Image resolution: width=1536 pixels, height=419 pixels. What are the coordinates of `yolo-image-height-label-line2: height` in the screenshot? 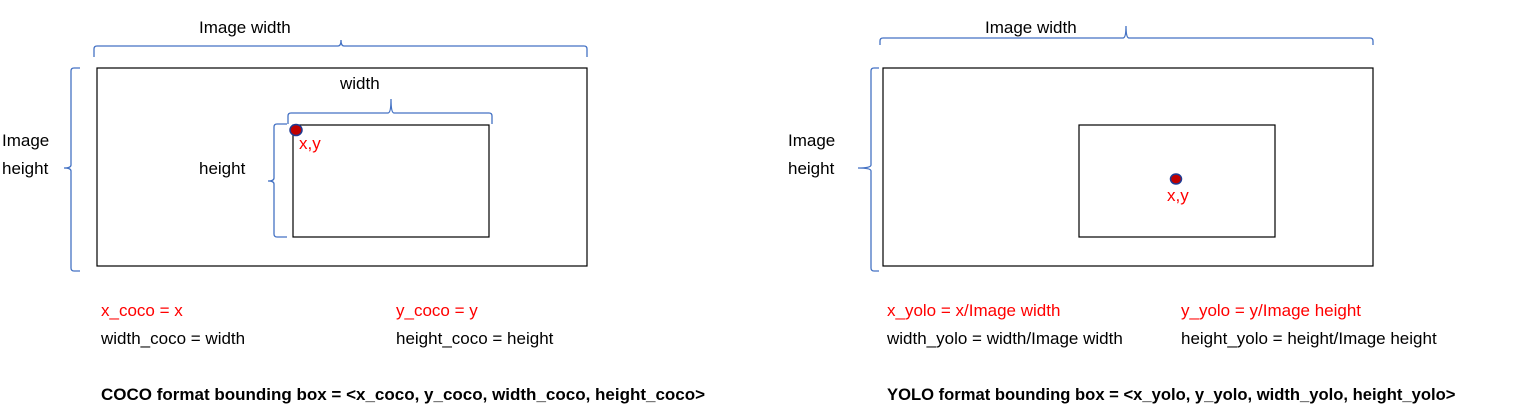 It's located at (811, 168).